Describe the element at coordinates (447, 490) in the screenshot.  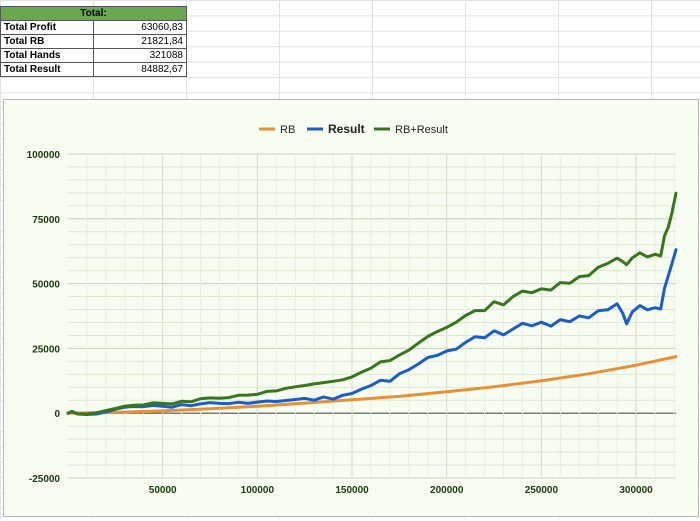
I see `x-tick-label: 200000` at that location.